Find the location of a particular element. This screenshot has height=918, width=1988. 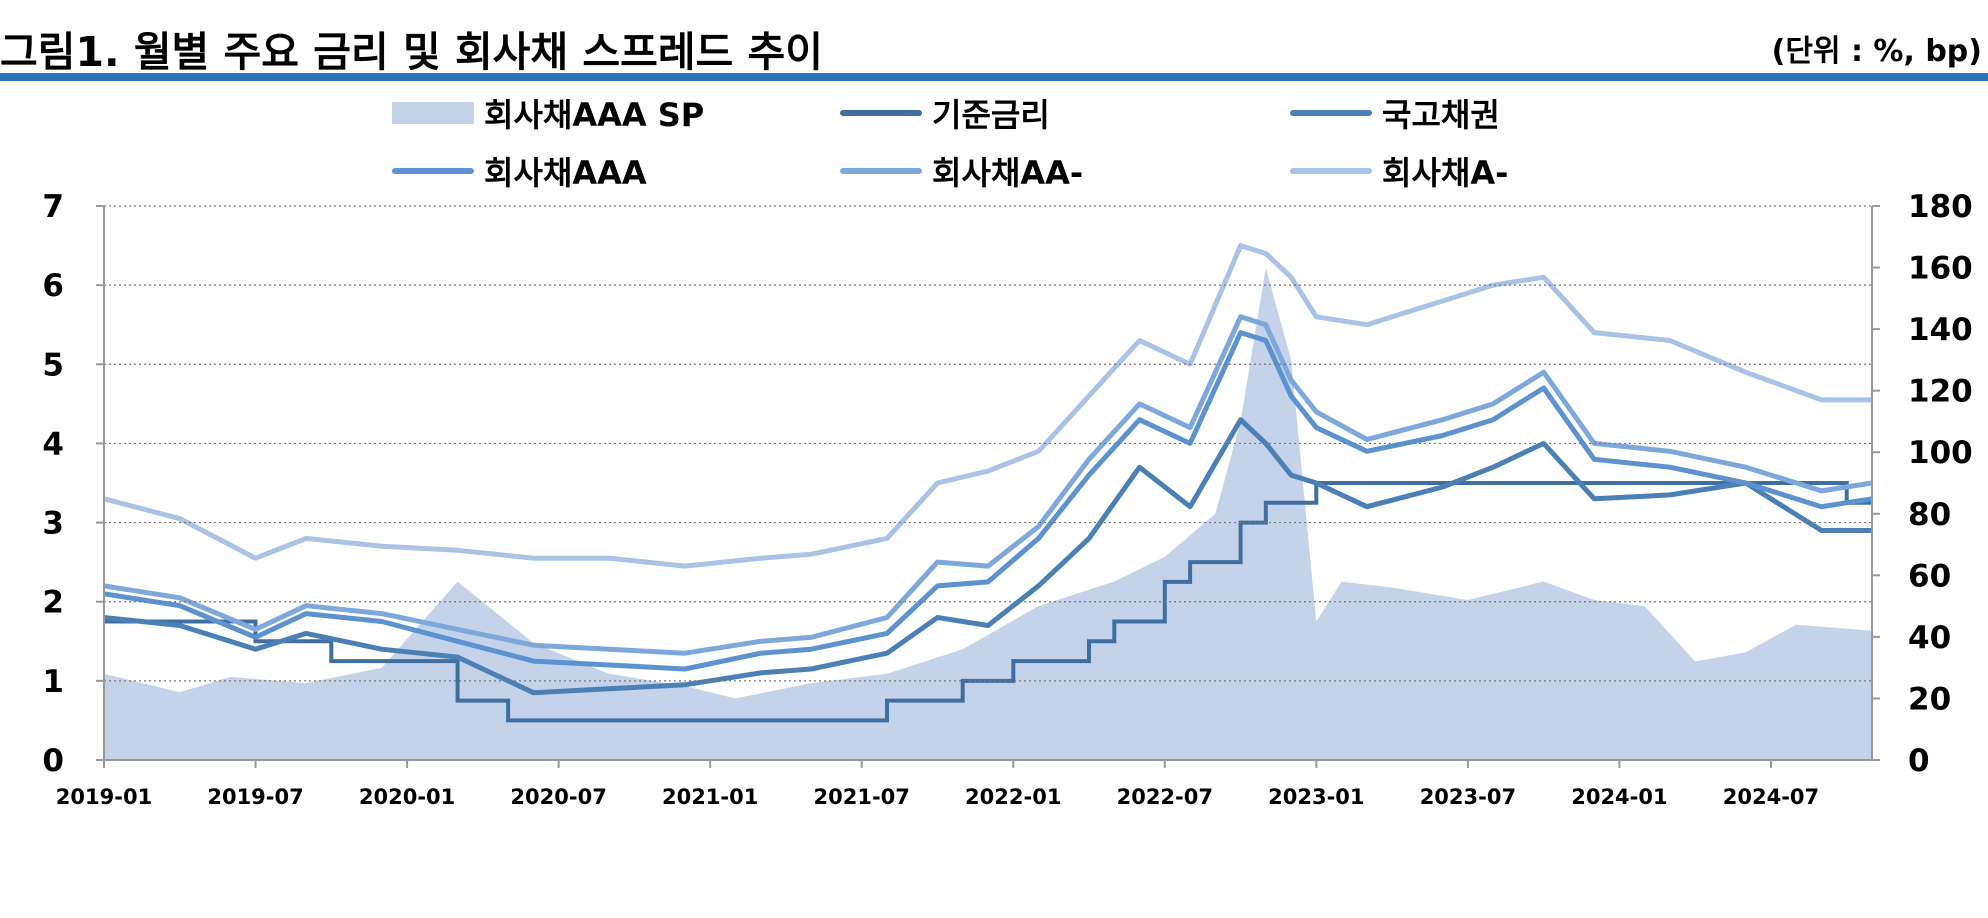

x-tick-label: 2022-07 is located at coordinates (1165, 797).